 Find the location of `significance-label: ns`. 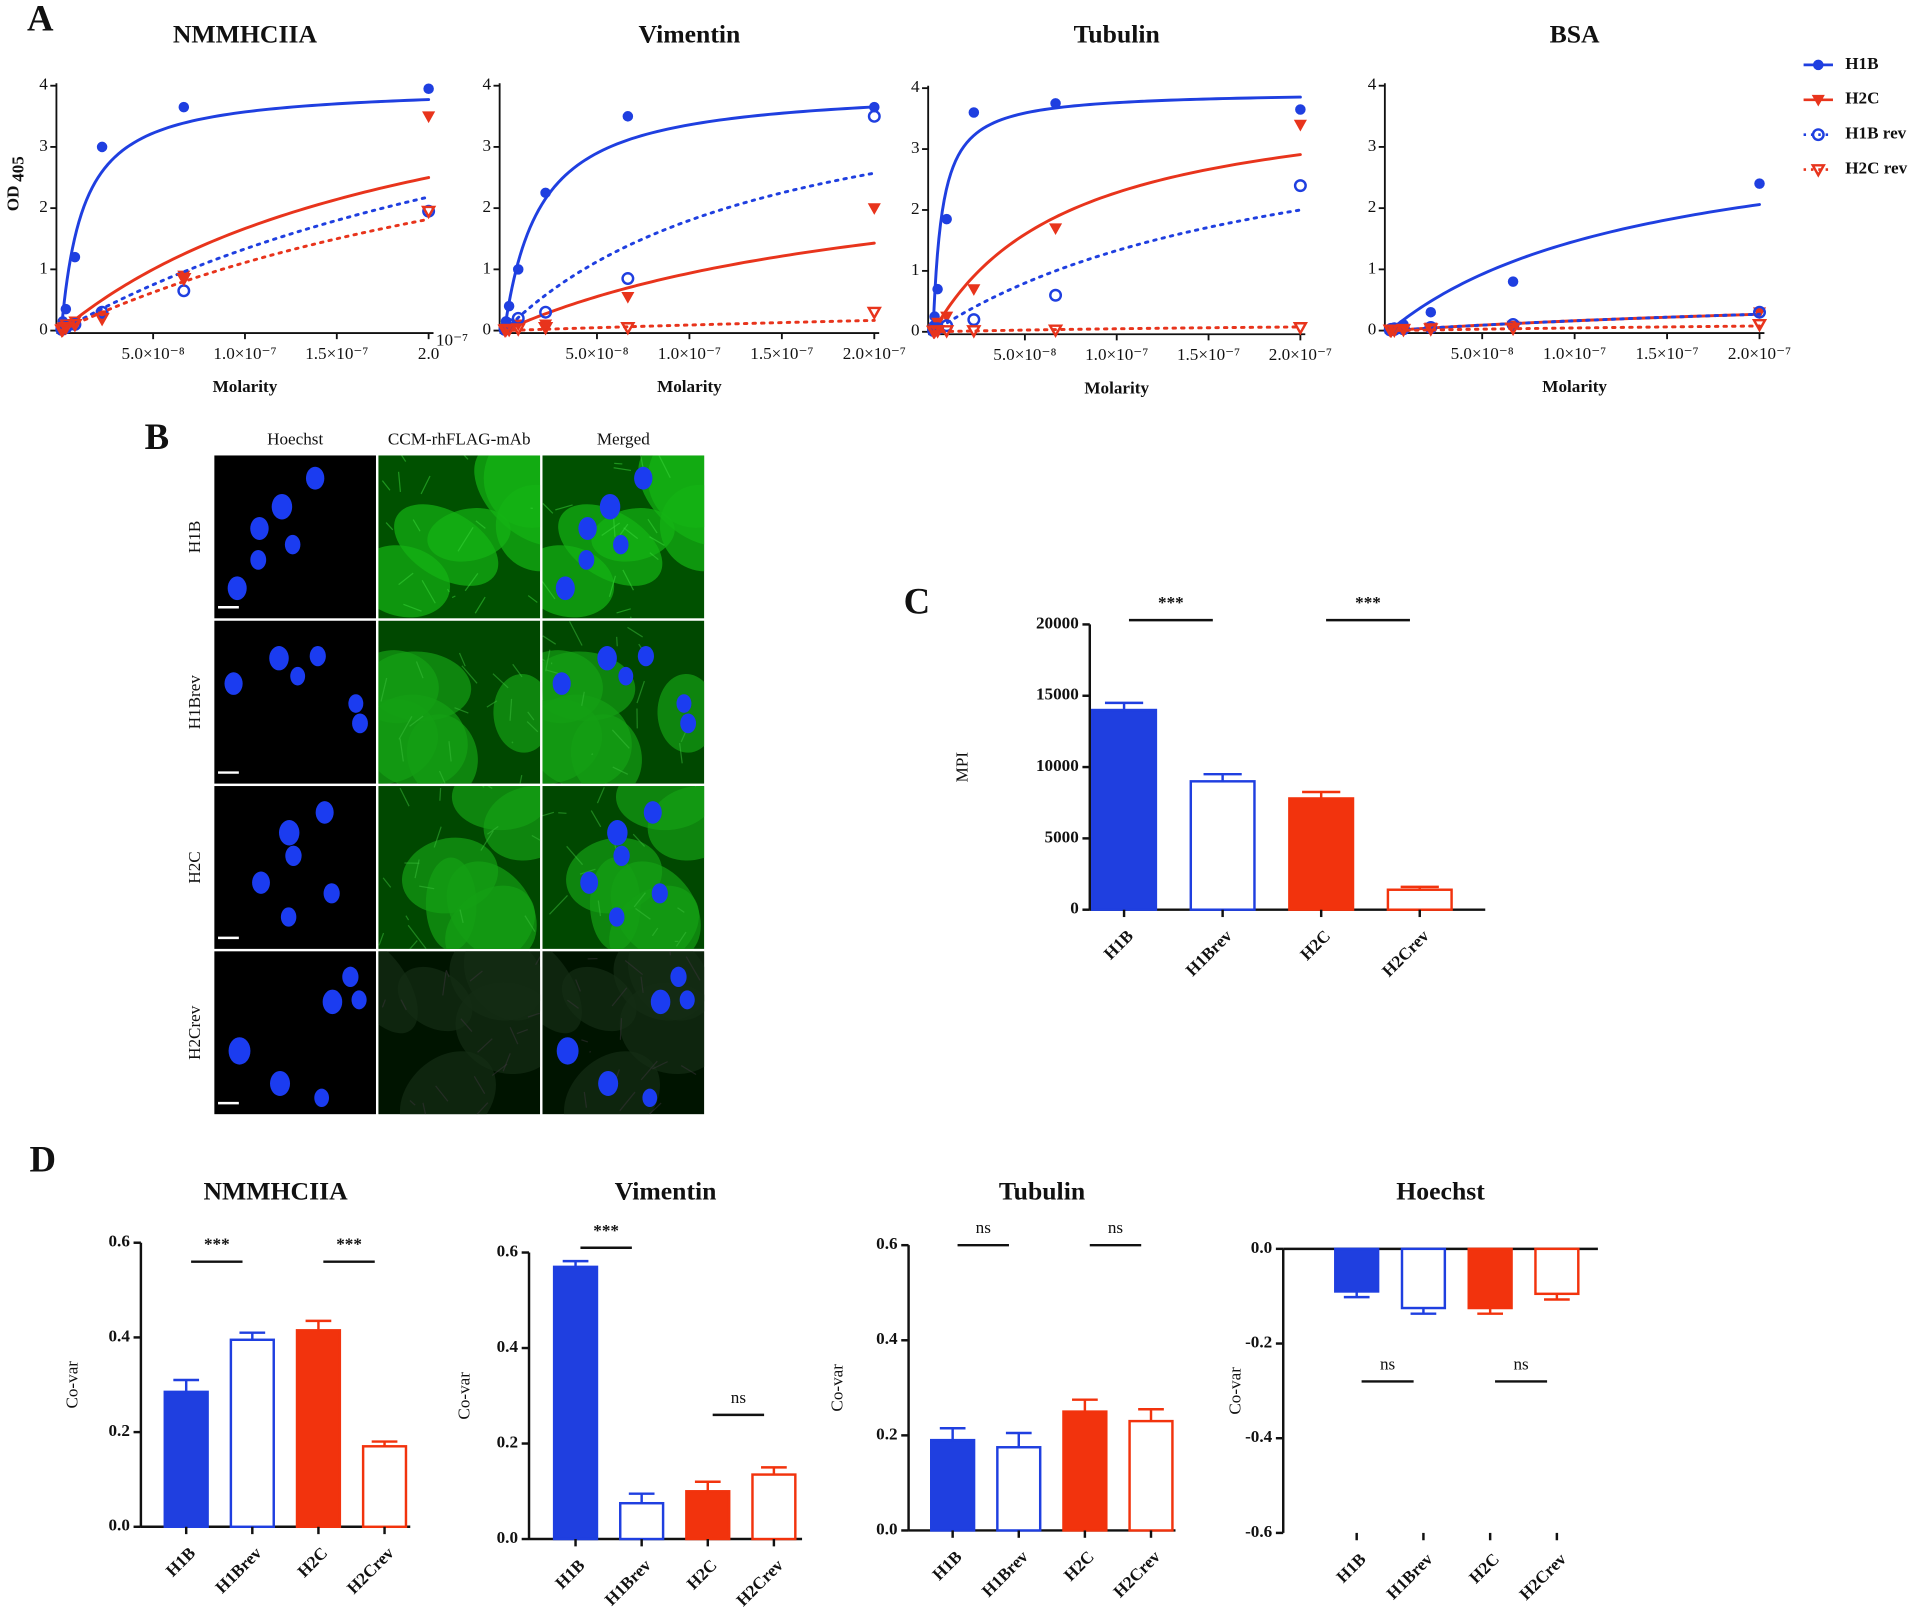

significance-label: ns is located at coordinates (1116, 1227).